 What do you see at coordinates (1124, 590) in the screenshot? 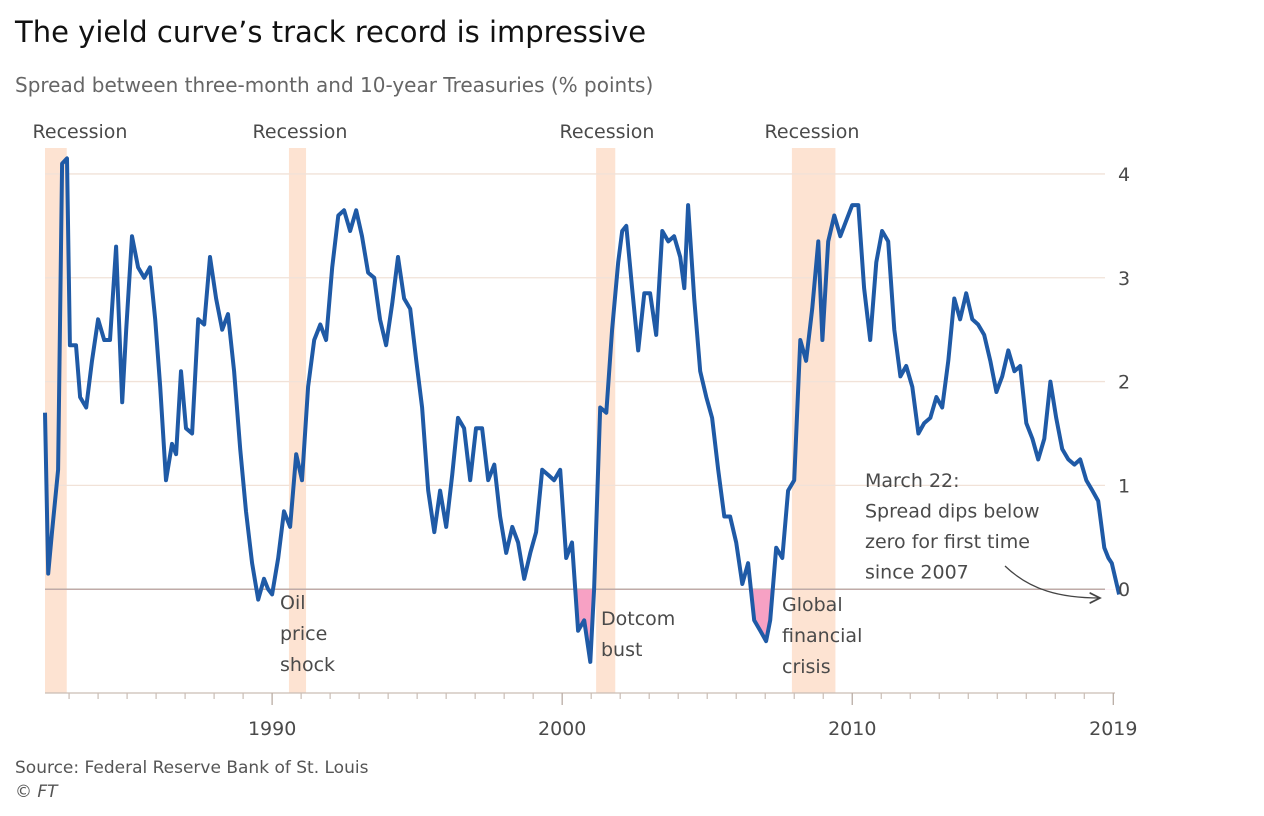
I see `y-tick-label: 0` at bounding box center [1124, 590].